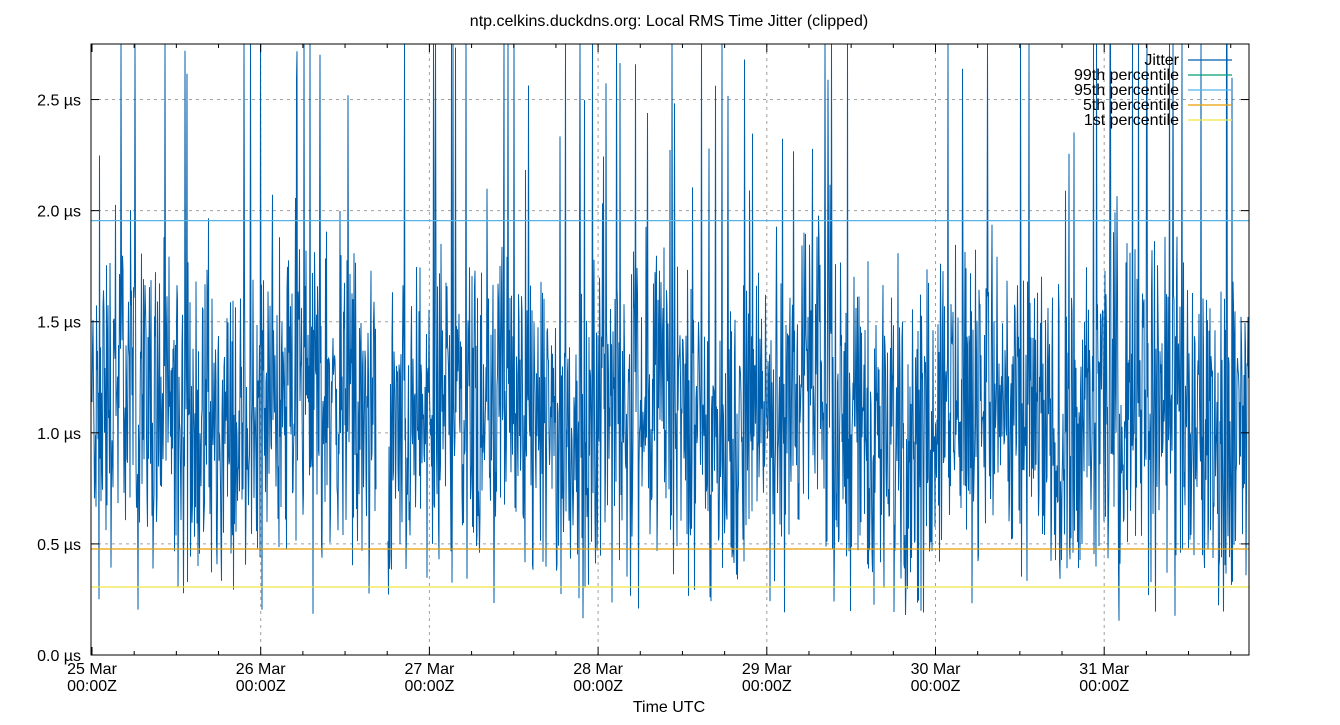 The height and width of the screenshot is (725, 1340). Describe the element at coordinates (59, 212) in the screenshot. I see `y-tick-label: 2.0 µs` at that location.